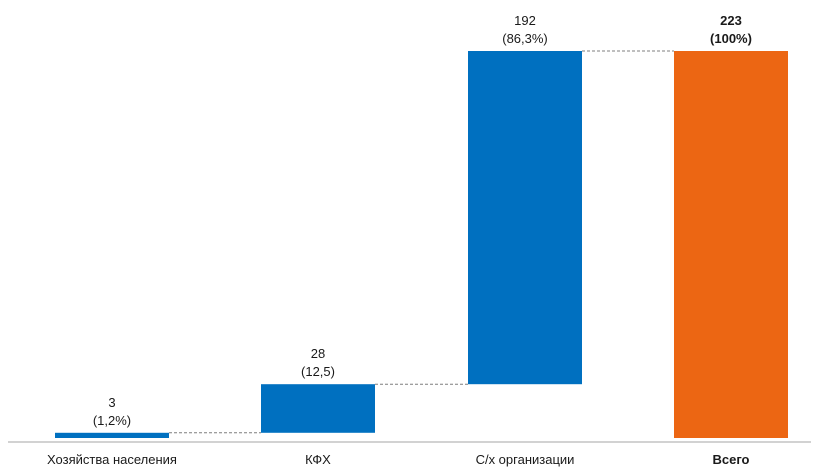  What do you see at coordinates (112, 459) in the screenshot?
I see `category-label: Хозяйства населения` at bounding box center [112, 459].